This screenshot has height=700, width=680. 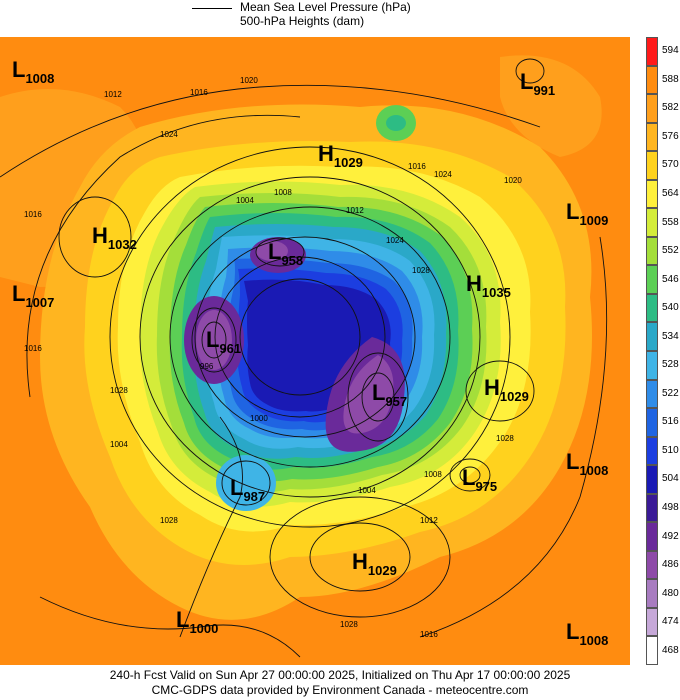 I want to click on high-pressure-label: H1032, so click(x=114, y=237).